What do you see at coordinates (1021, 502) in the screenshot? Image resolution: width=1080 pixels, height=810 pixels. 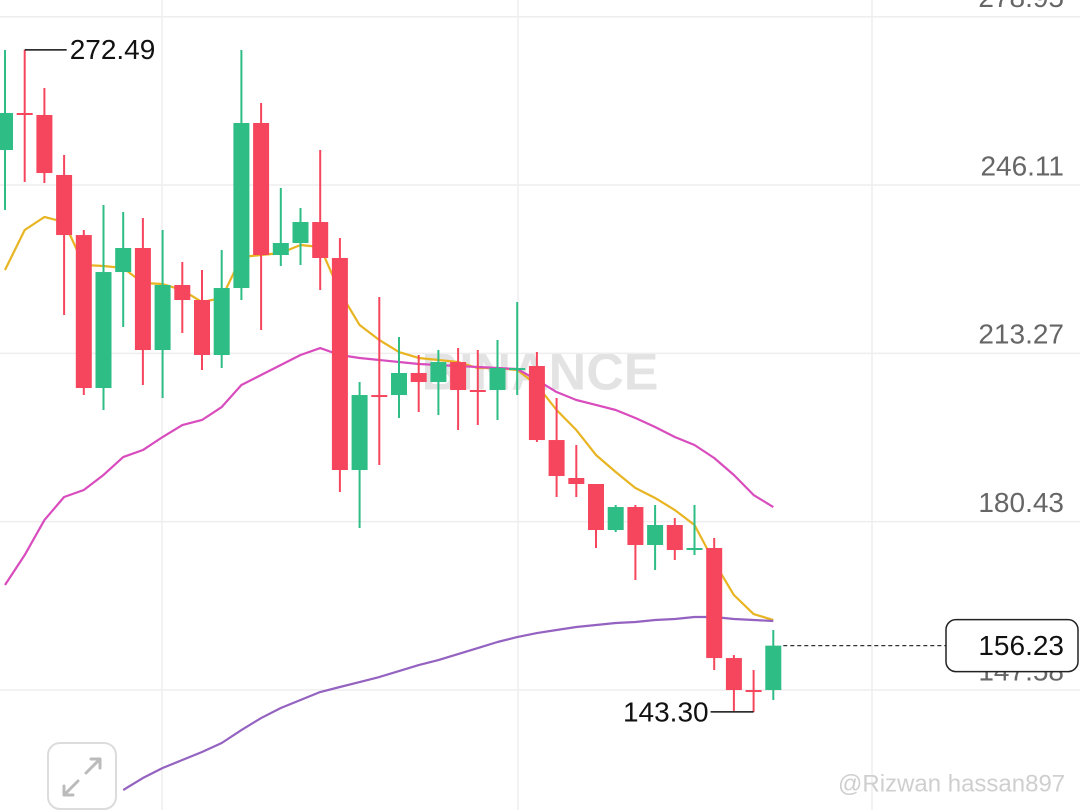 I see `y-tick-label: 180.43` at bounding box center [1021, 502].